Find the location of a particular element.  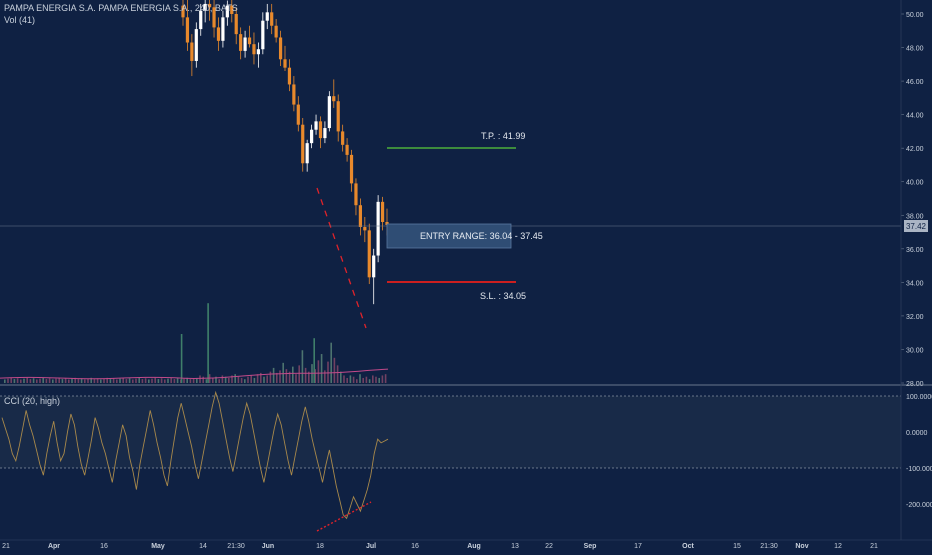

time-axis-tick: 21 is located at coordinates (874, 546).